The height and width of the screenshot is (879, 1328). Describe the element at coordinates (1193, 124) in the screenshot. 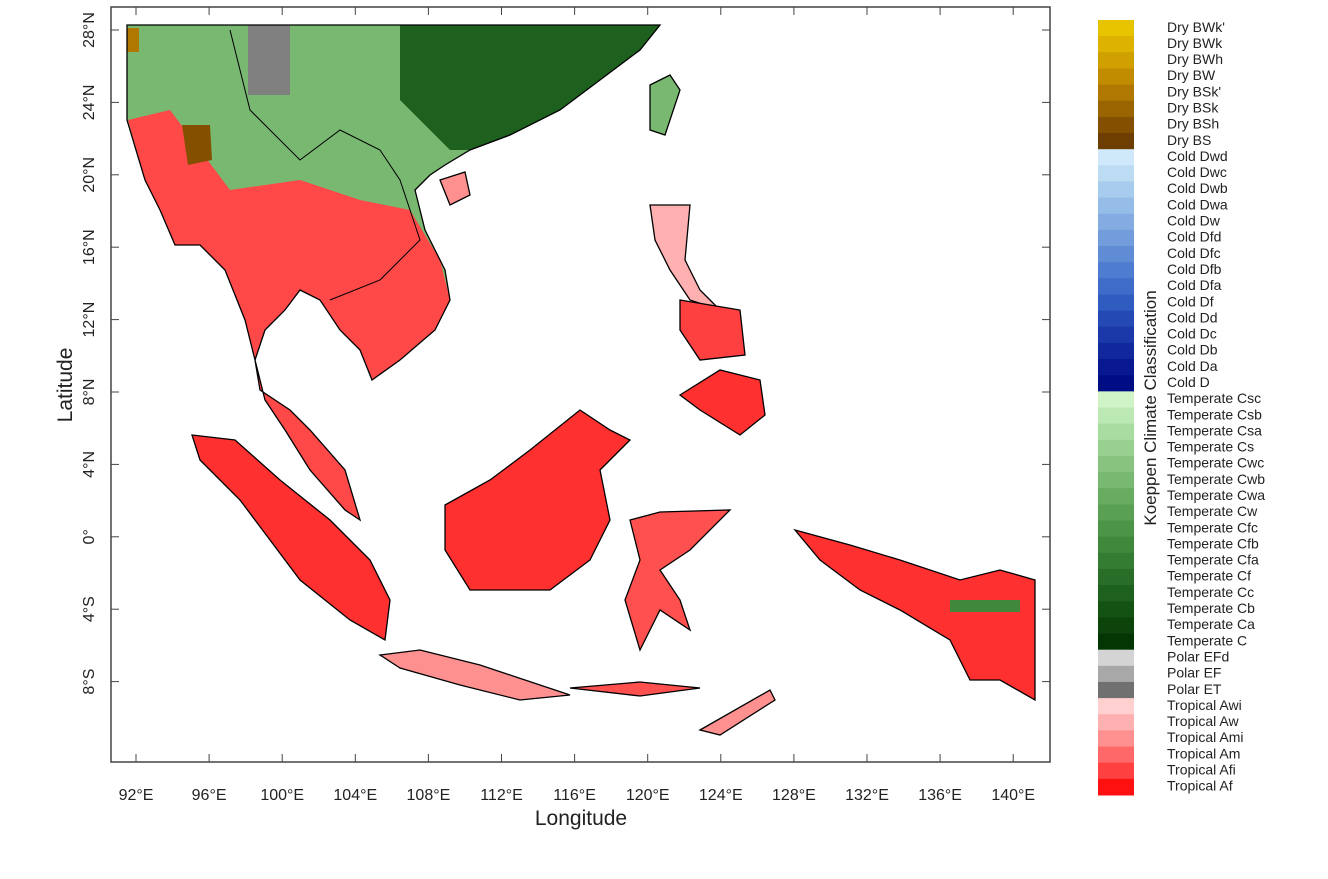

I see `legend-label: Dry BSh` at that location.